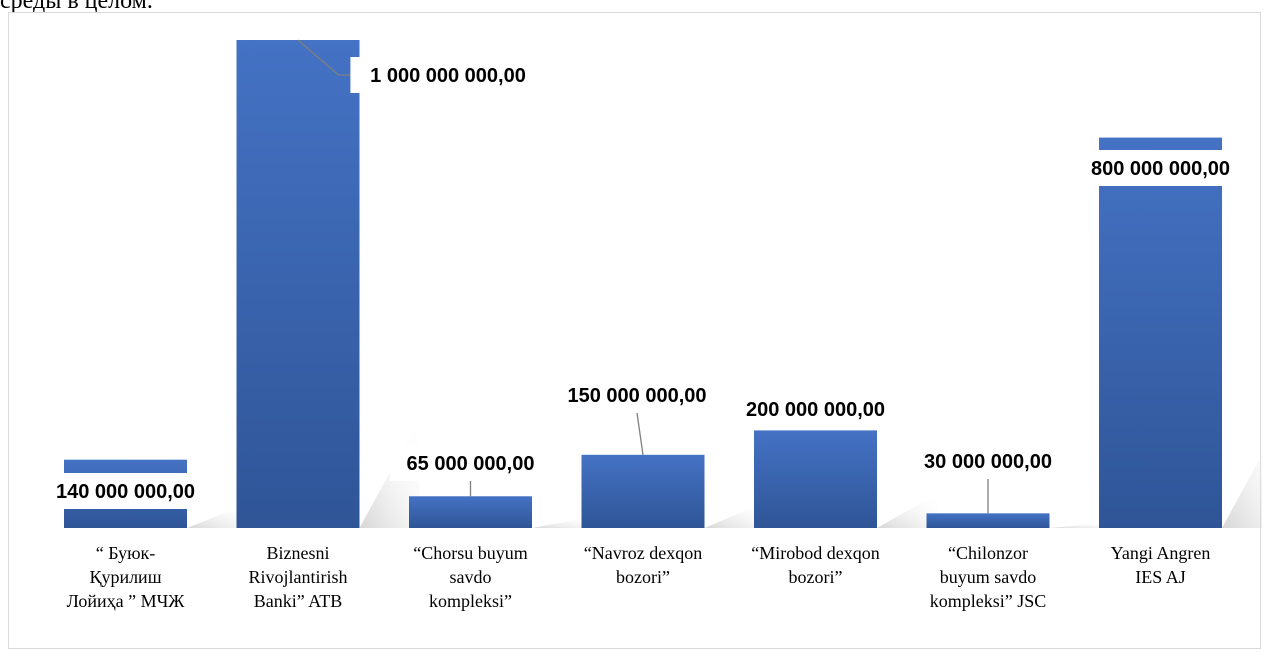  I want to click on category-label: Rivojlantirish, so click(298, 577).